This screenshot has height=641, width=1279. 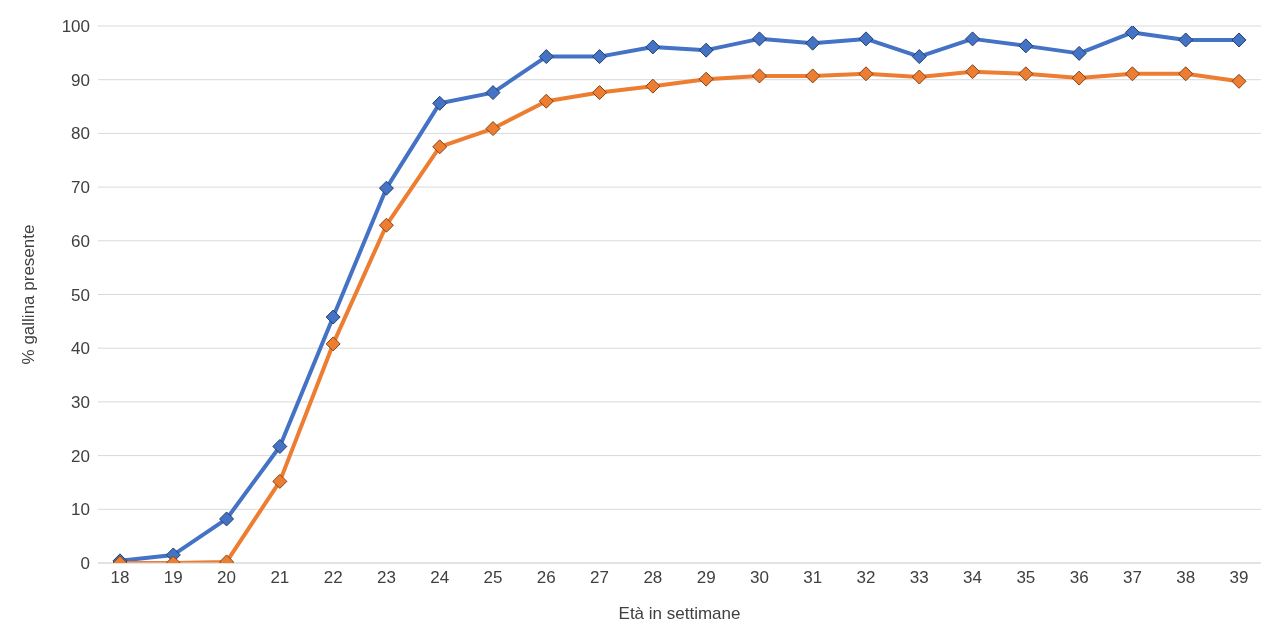 What do you see at coordinates (600, 578) in the screenshot?
I see `x-tick-label: 27` at bounding box center [600, 578].